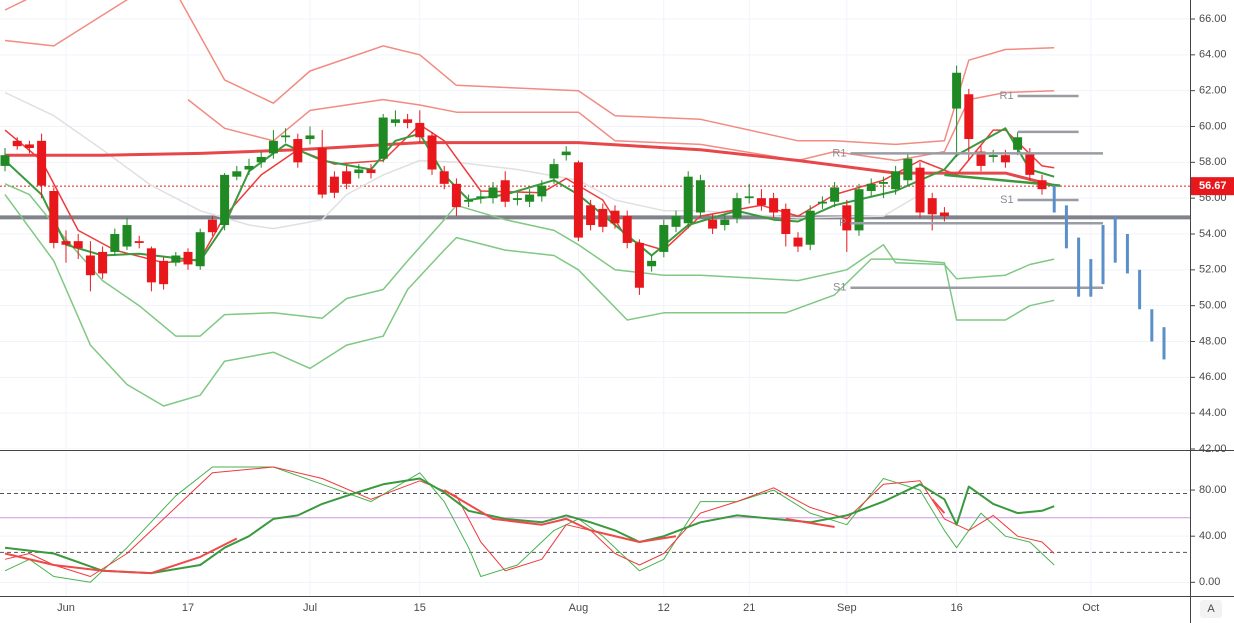 The image size is (1234, 623). I want to click on y-tick-label: 60.00, so click(1213, 126).